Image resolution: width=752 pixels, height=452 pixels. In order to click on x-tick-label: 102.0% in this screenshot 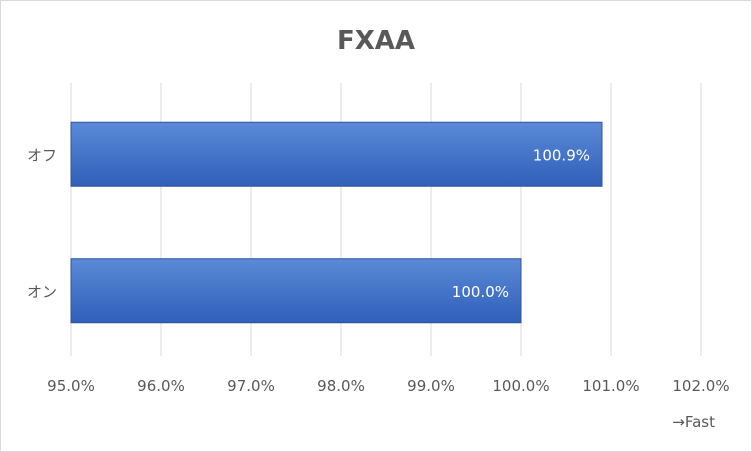, I will do `click(700, 386)`.